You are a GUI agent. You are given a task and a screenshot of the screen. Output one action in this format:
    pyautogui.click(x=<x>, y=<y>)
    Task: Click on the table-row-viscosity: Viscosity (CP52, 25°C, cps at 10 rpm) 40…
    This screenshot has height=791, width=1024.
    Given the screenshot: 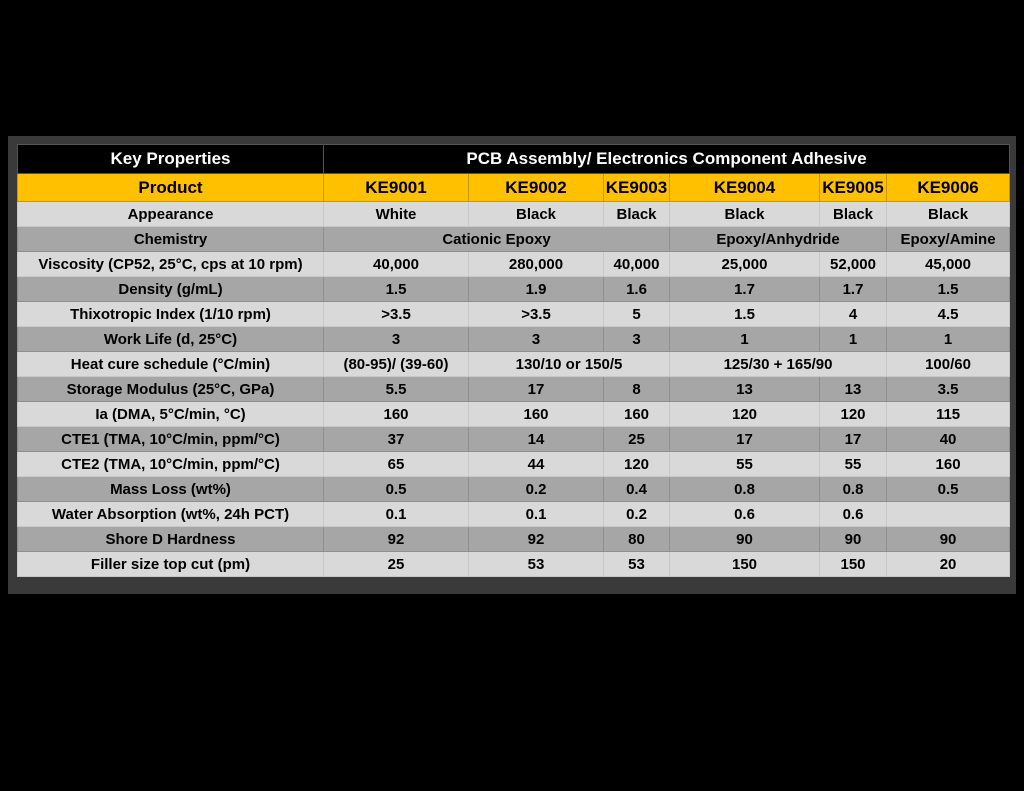 What is the action you would take?
    pyautogui.click(x=514, y=264)
    